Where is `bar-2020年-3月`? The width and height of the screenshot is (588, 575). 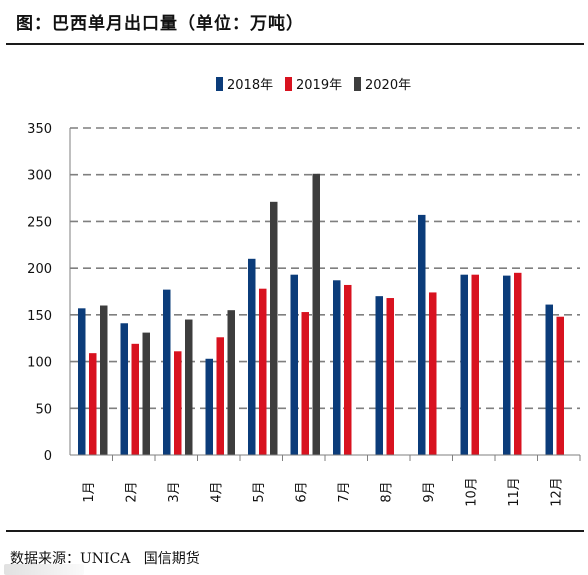 bar-2020年-3月 is located at coordinates (189, 387).